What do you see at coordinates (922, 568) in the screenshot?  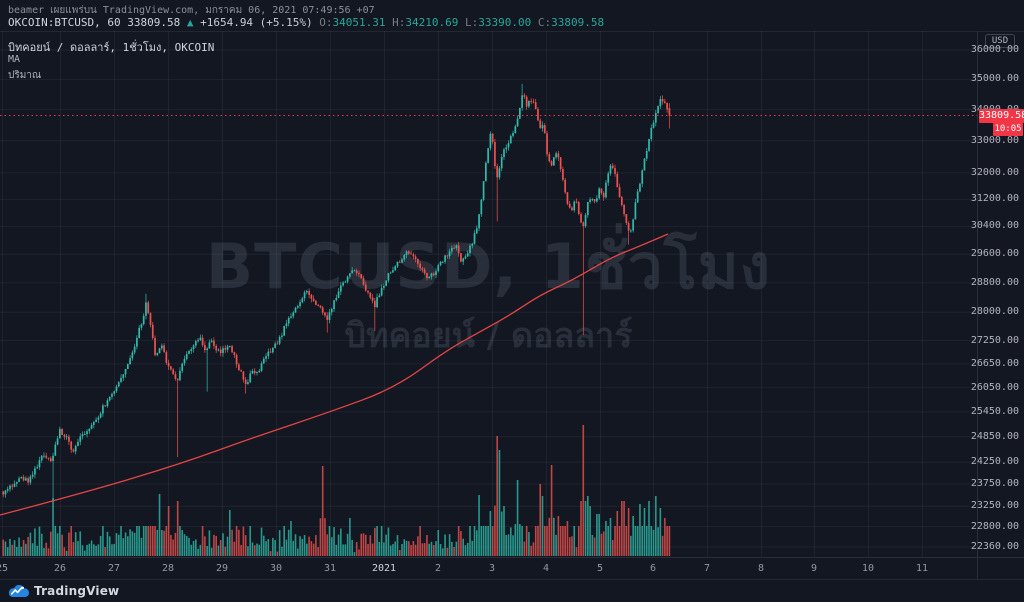 I see `time-tick-label: 11` at bounding box center [922, 568].